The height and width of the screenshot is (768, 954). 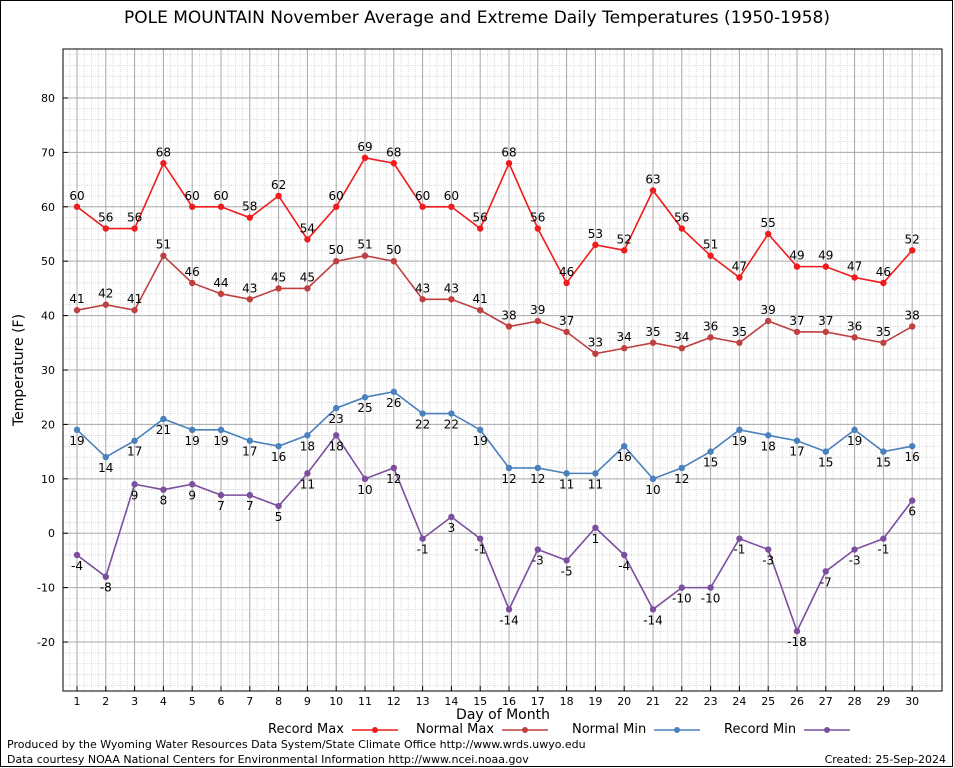 I want to click on data-label-record-max: 69, so click(x=364, y=147).